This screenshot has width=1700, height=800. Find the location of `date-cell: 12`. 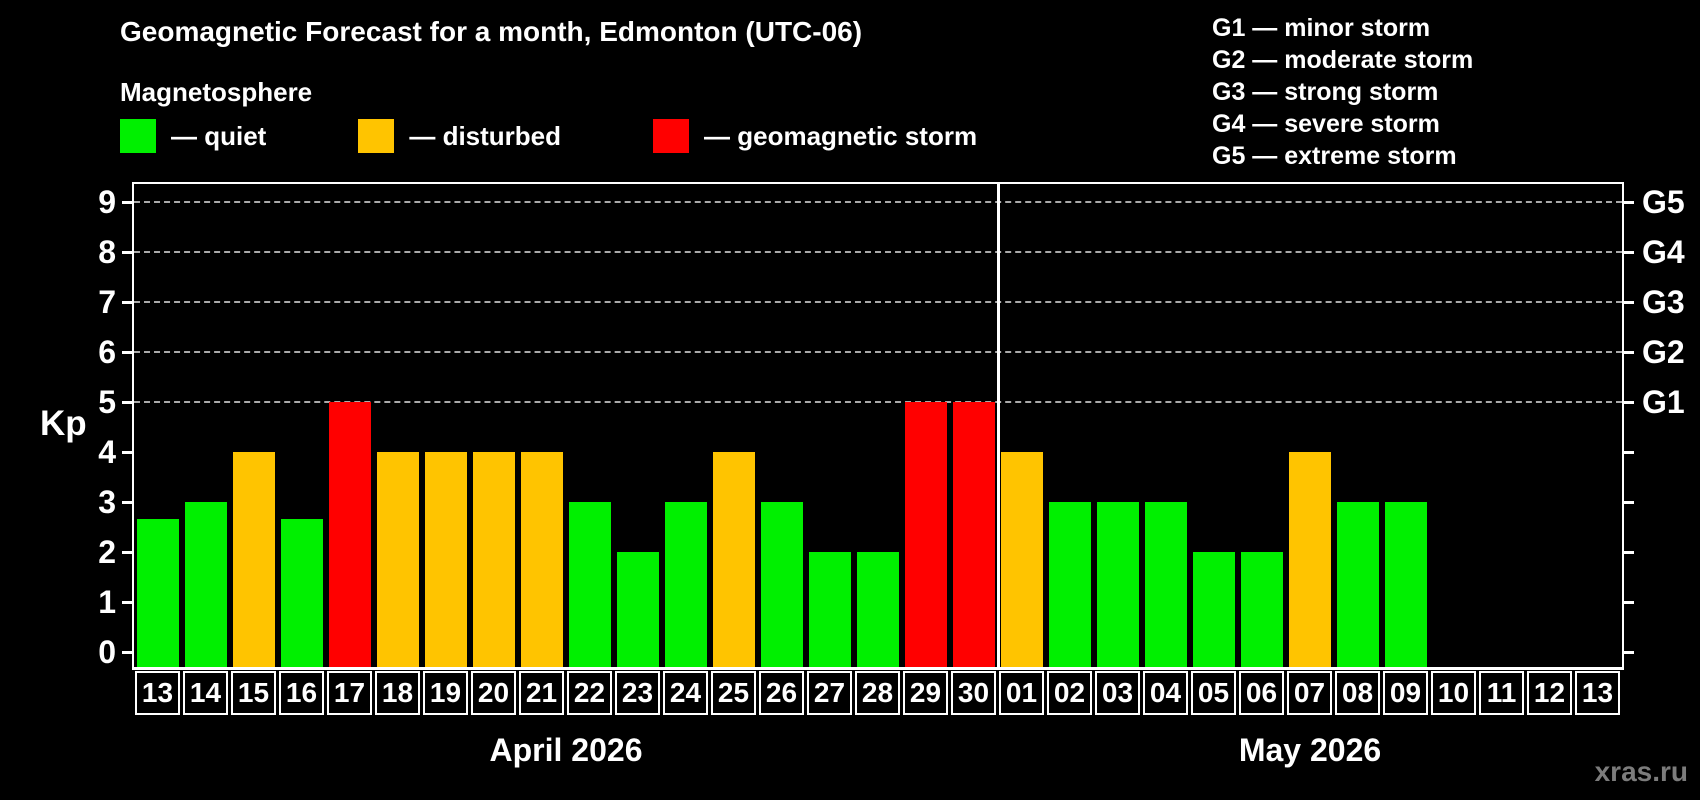

date-cell: 12 is located at coordinates (1549, 693).